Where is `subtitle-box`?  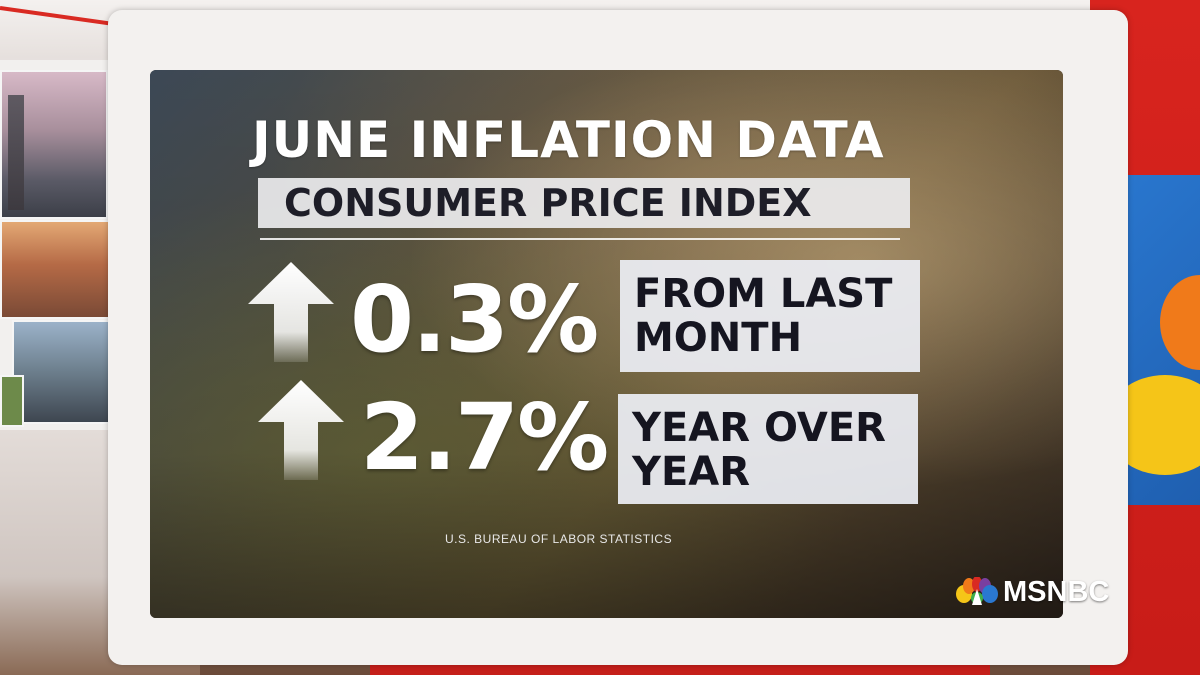 subtitle-box is located at coordinates (584, 203).